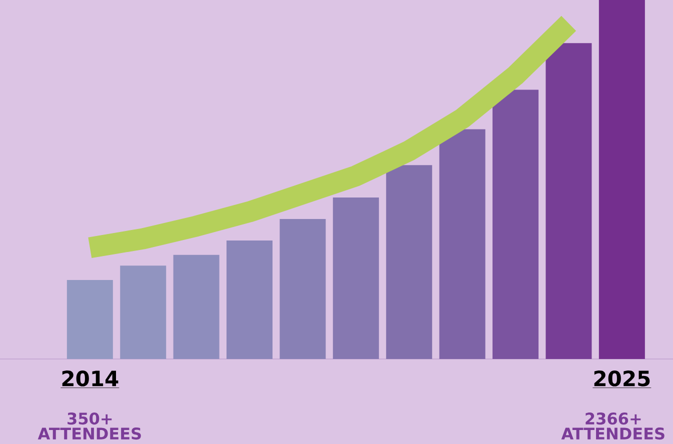 This screenshot has width=673, height=444. Describe the element at coordinates (622, 378) in the screenshot. I see `x-tick-label: 2025` at that location.